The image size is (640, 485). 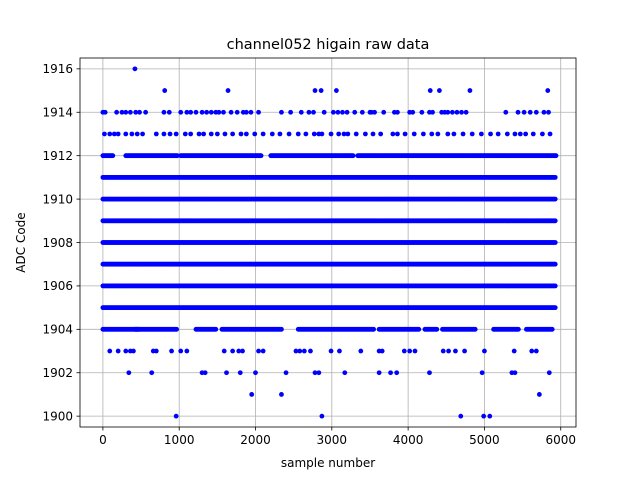 What do you see at coordinates (57, 156) in the screenshot?
I see `y-tick-label: 1912` at bounding box center [57, 156].